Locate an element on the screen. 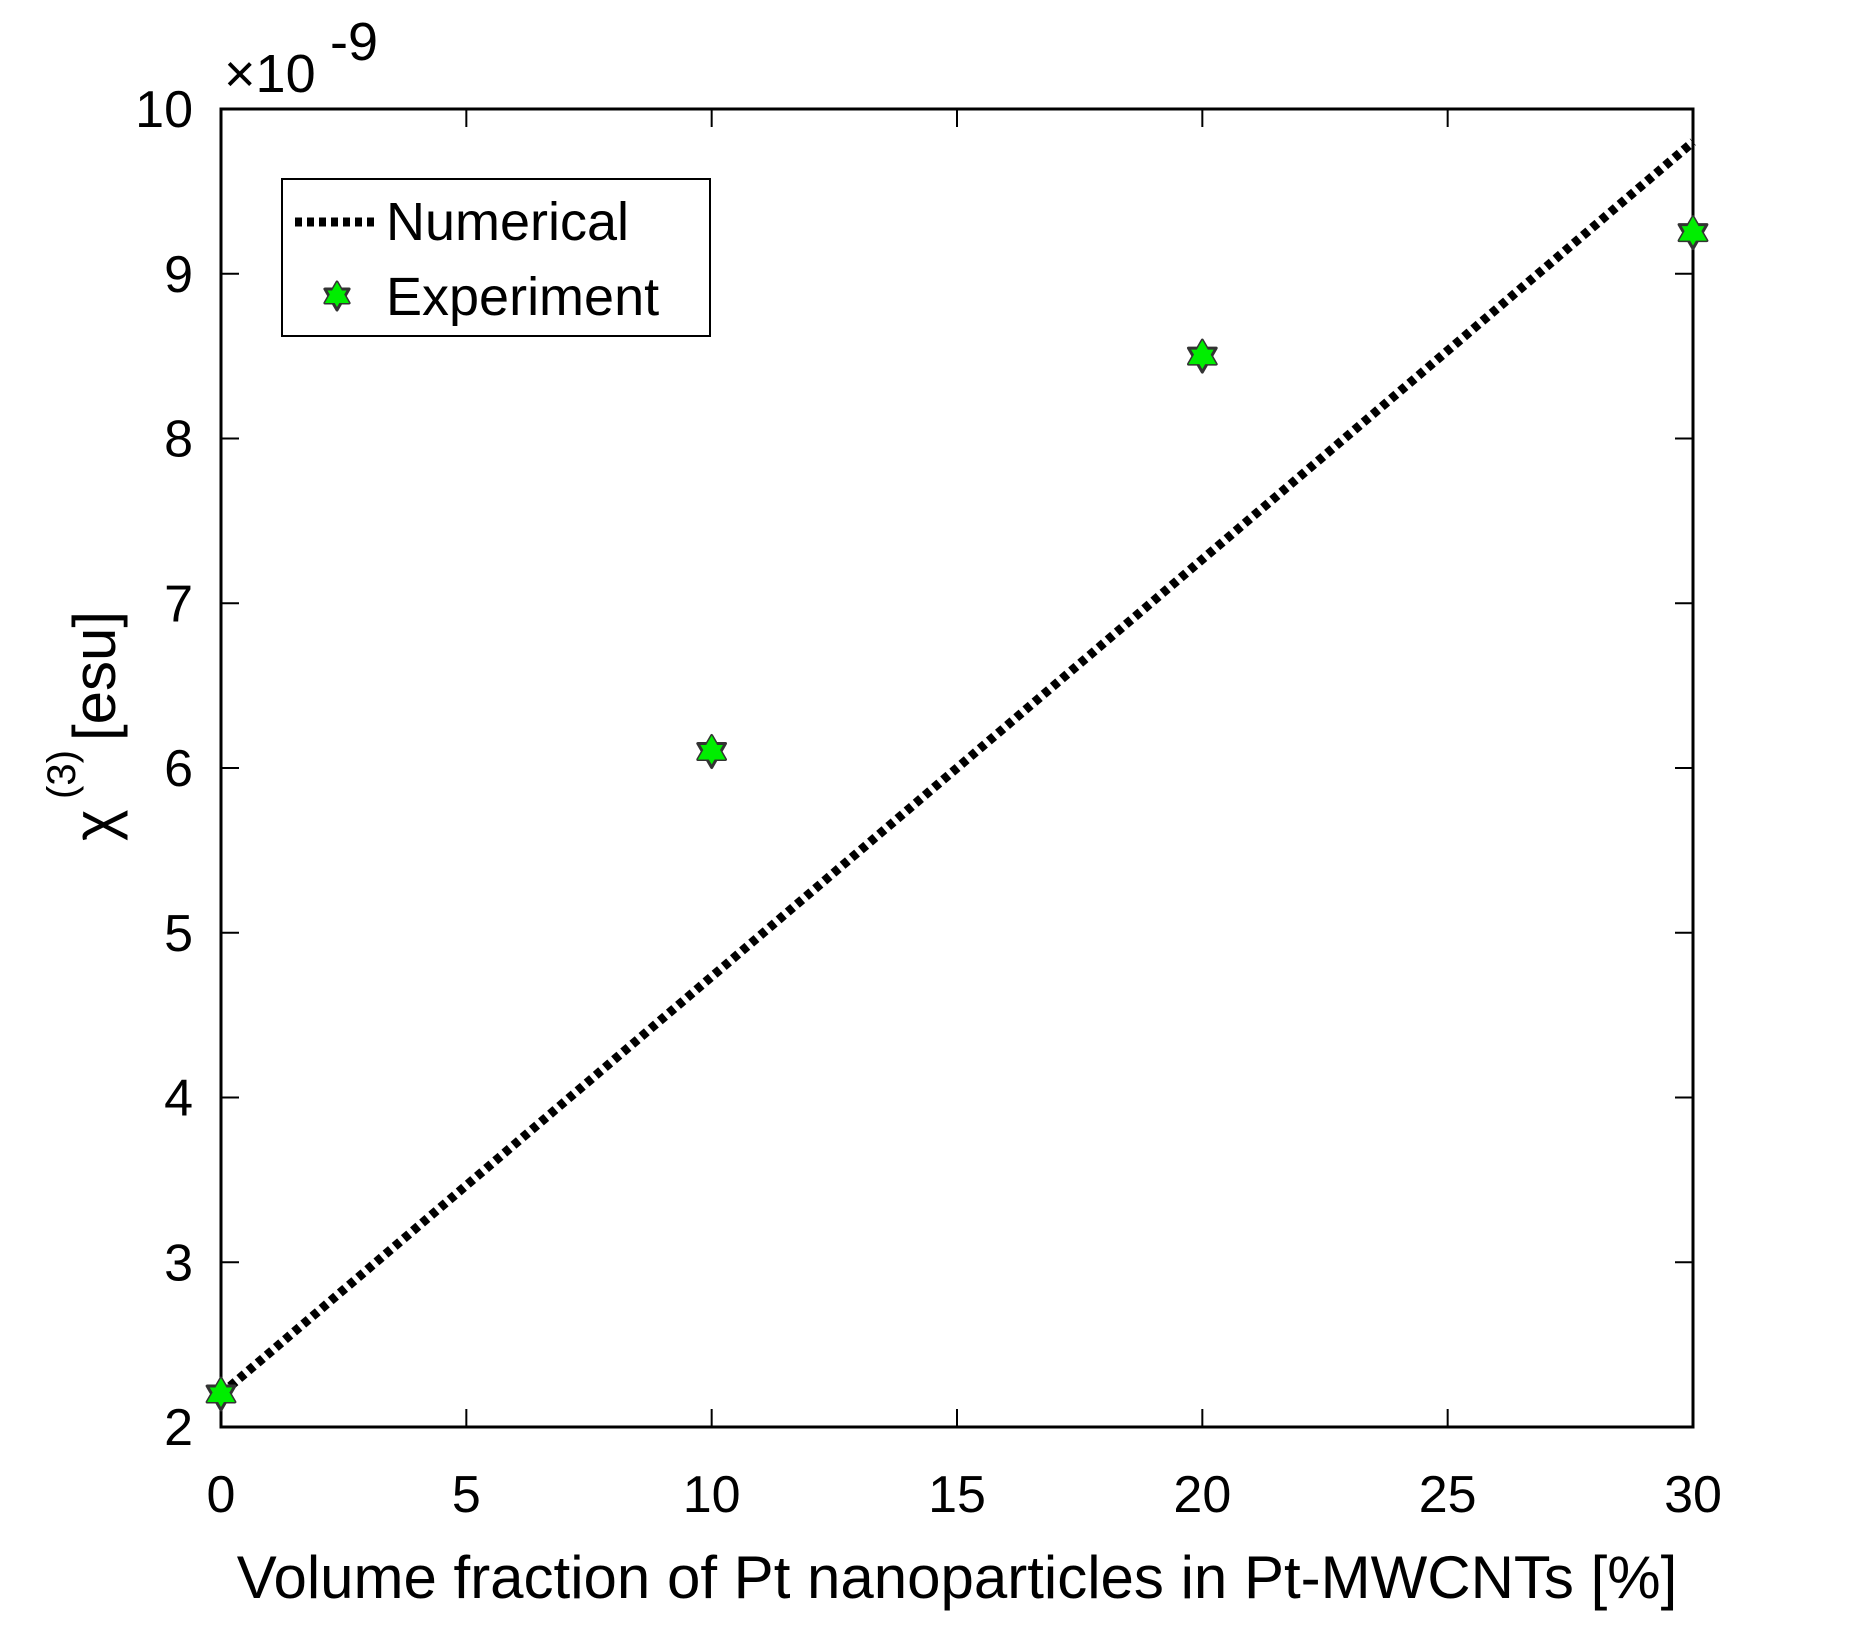  legend-box is located at coordinates (496, 257).